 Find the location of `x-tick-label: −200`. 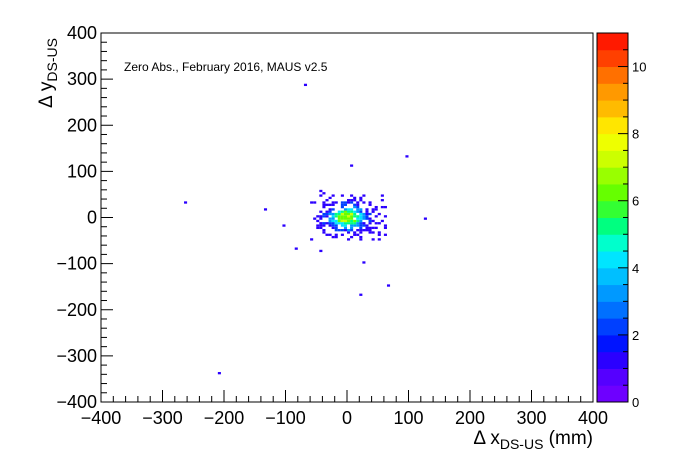

x-tick-label: −200 is located at coordinates (224, 418).